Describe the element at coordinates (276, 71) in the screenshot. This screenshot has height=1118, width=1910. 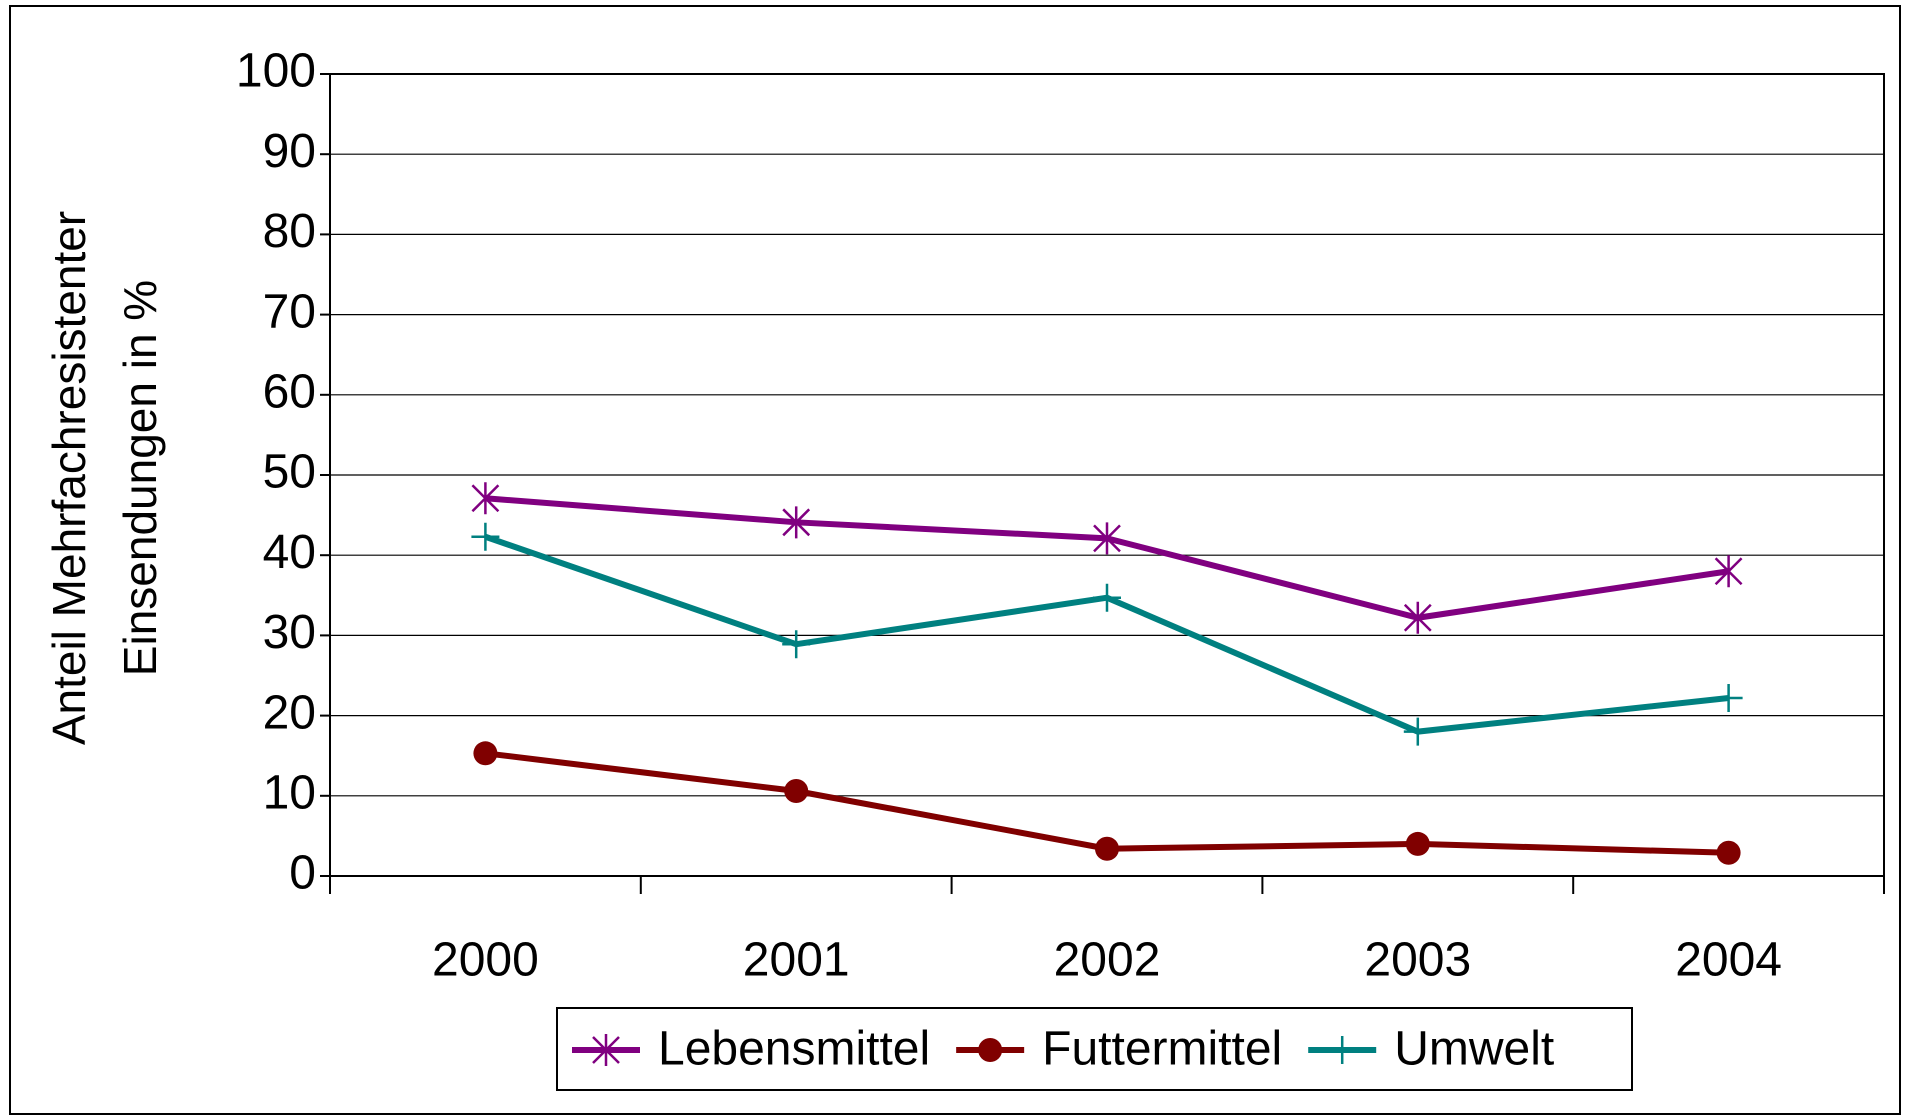
I see `y-tick-label: 100` at that location.